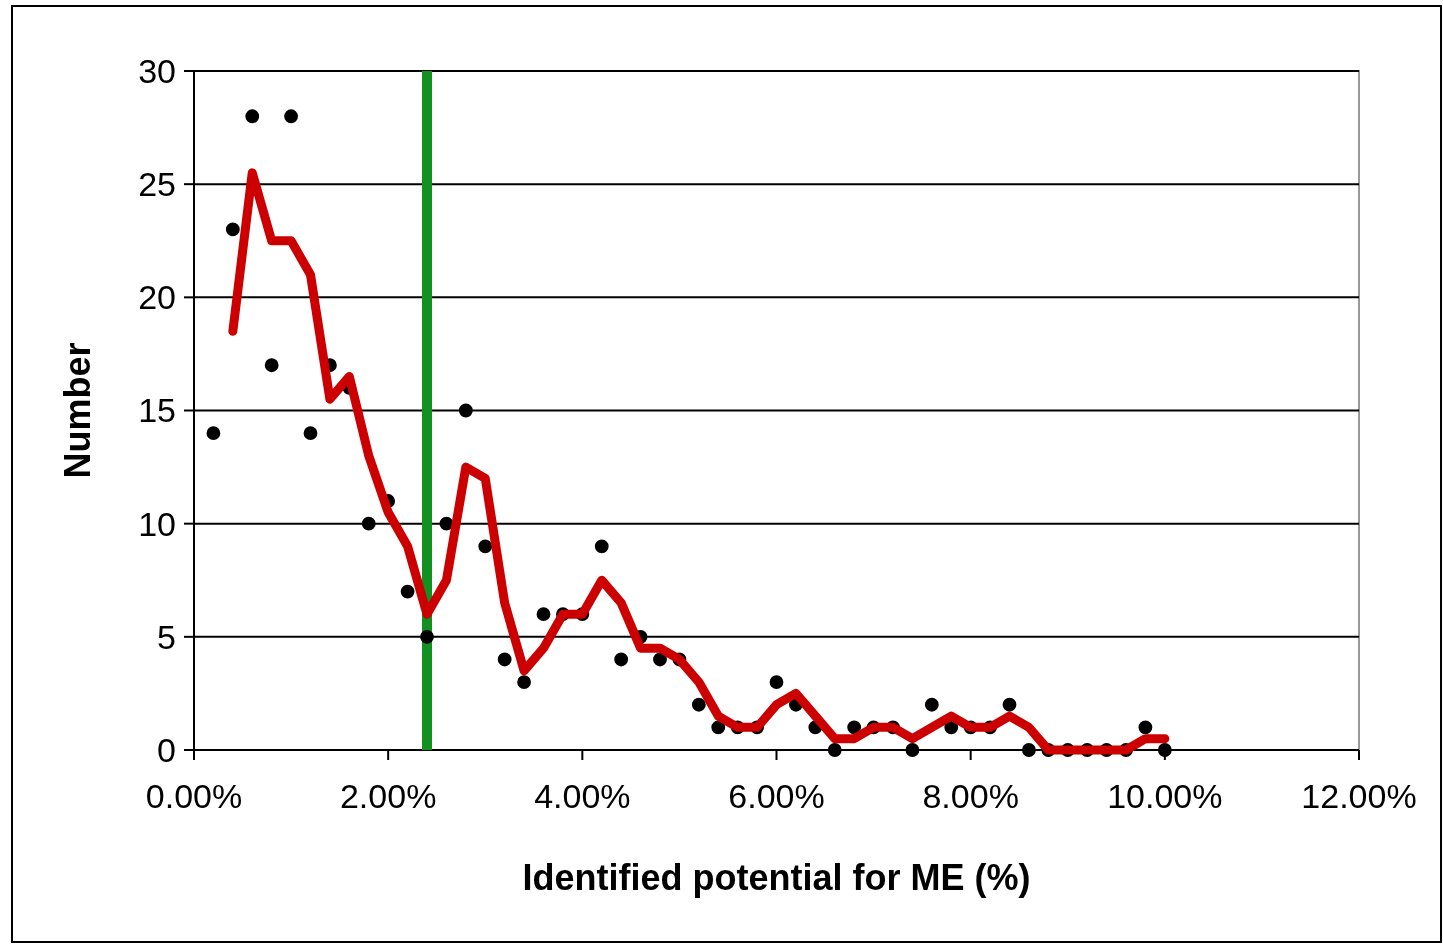  I want to click on y-tick-label: 5, so click(166, 636).